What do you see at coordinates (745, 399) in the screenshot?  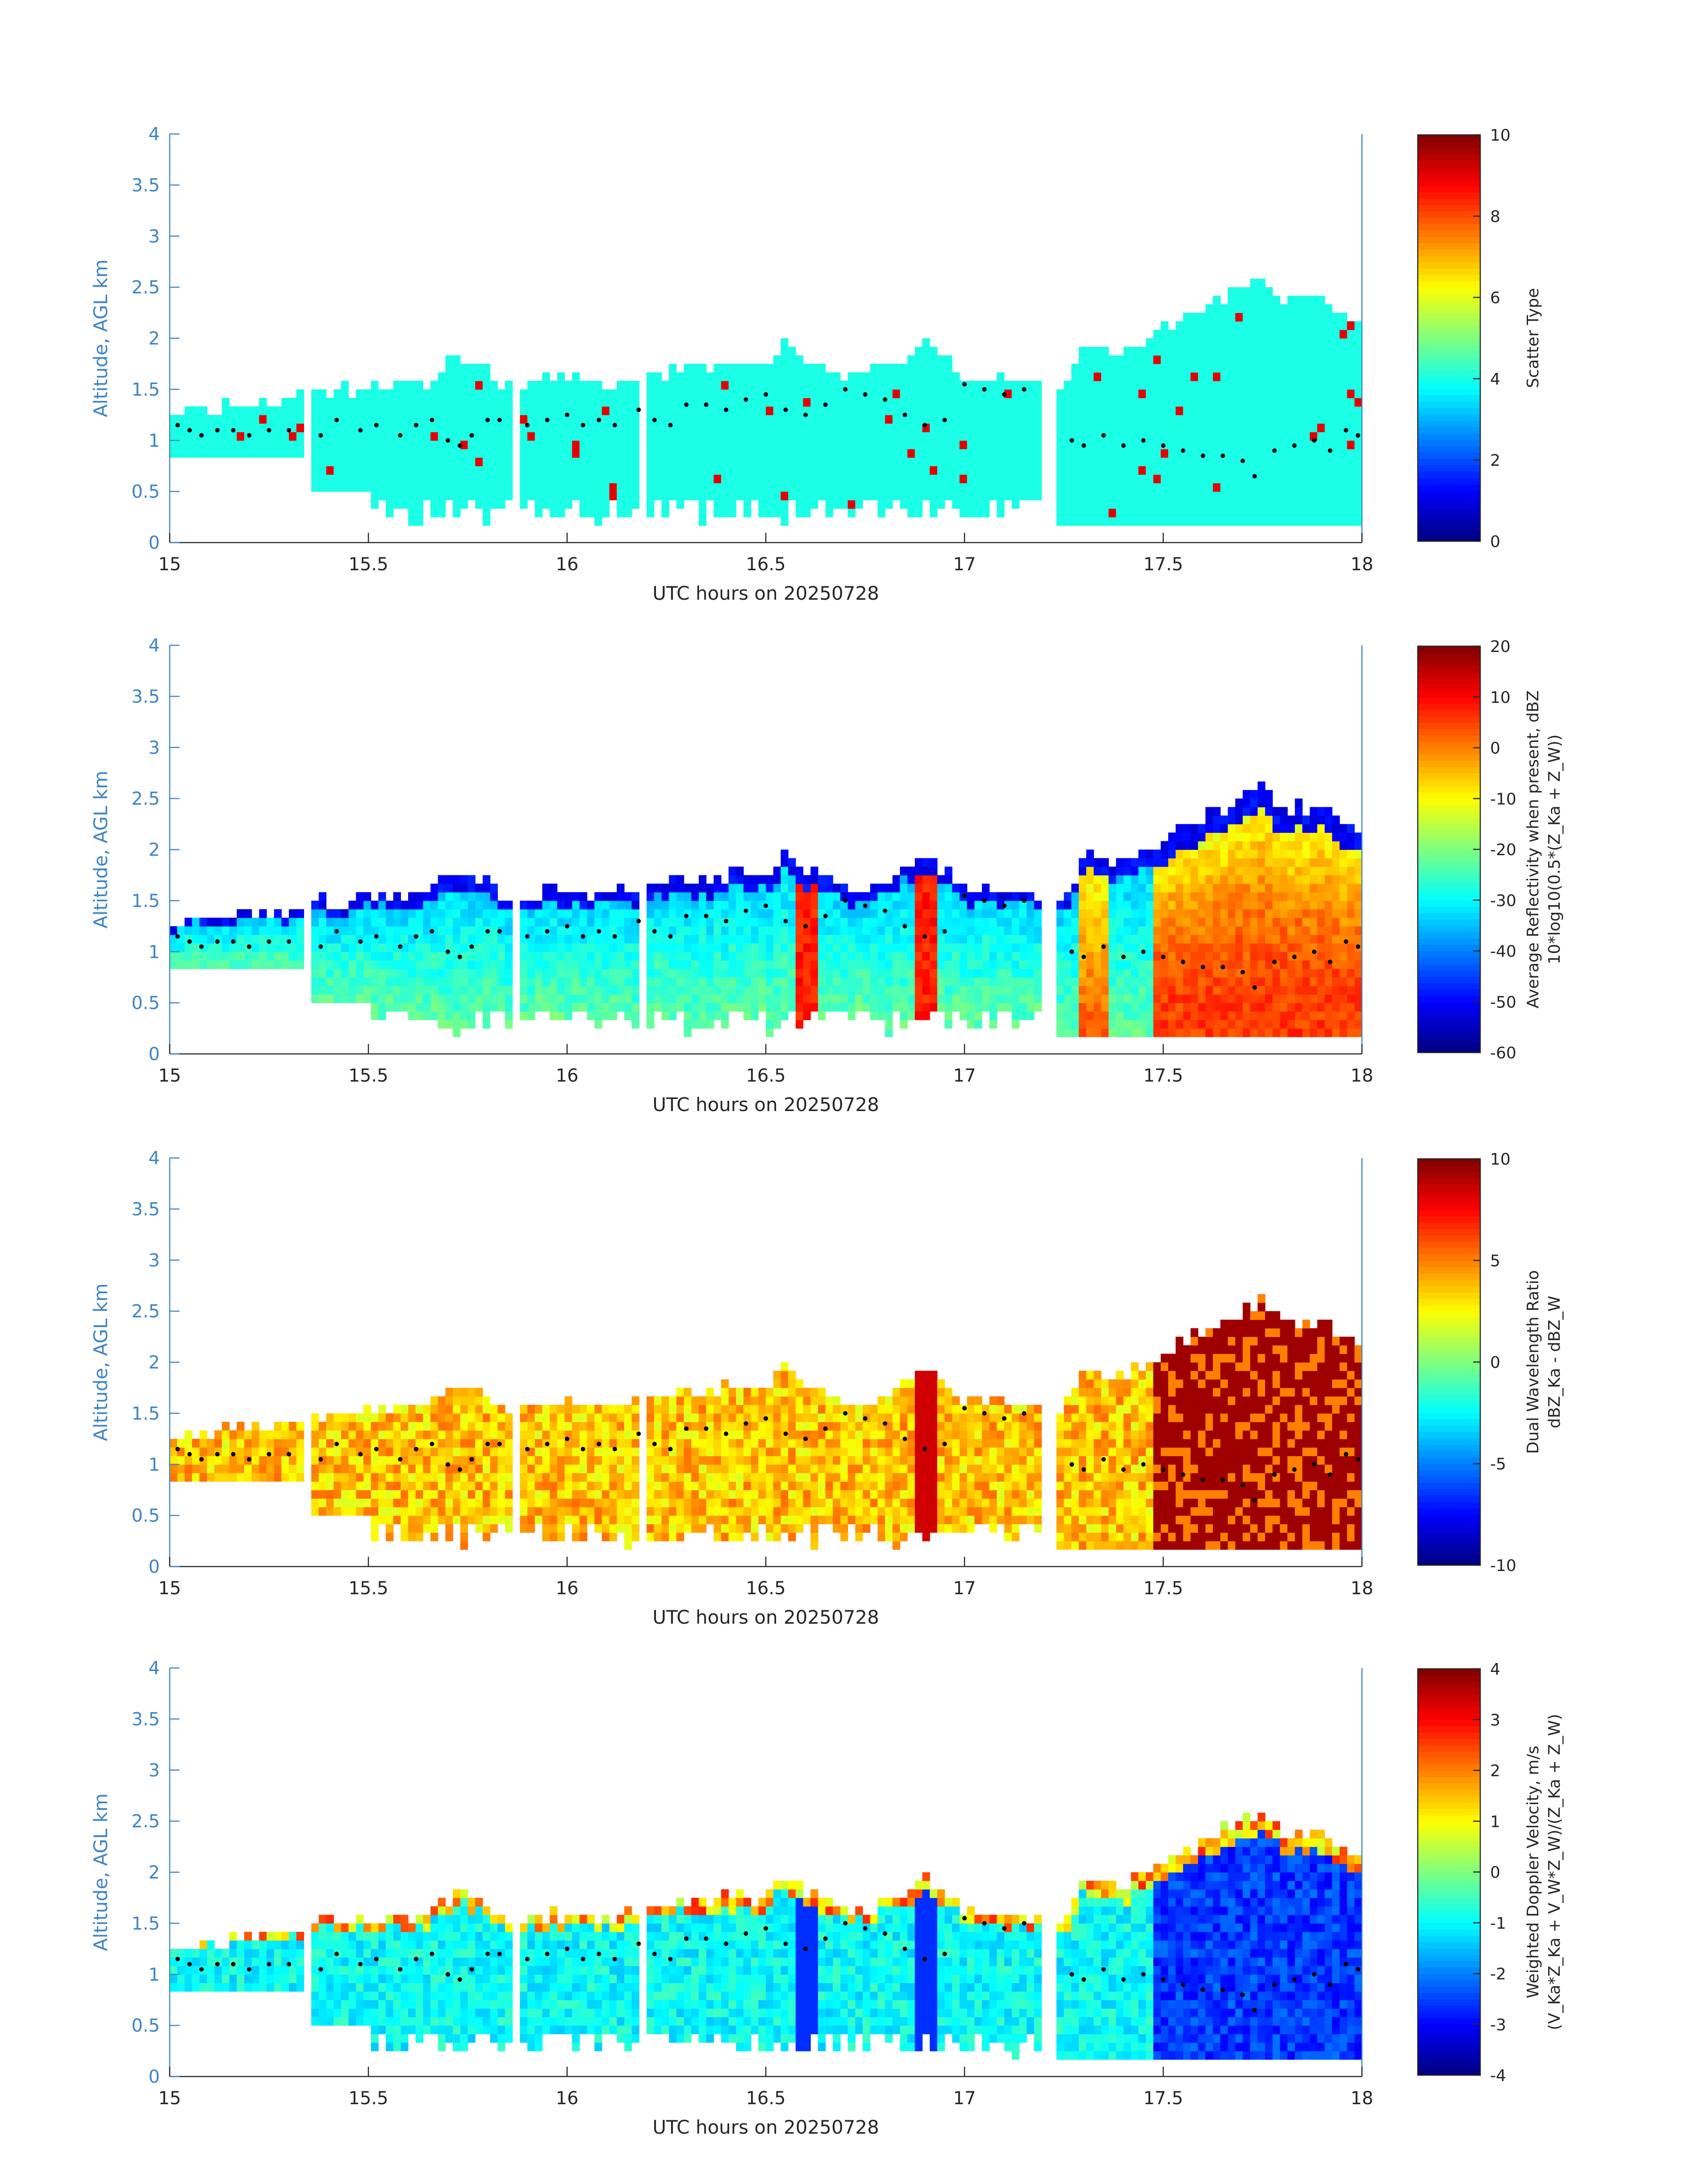 I see `cloud-base-dot` at bounding box center [745, 399].